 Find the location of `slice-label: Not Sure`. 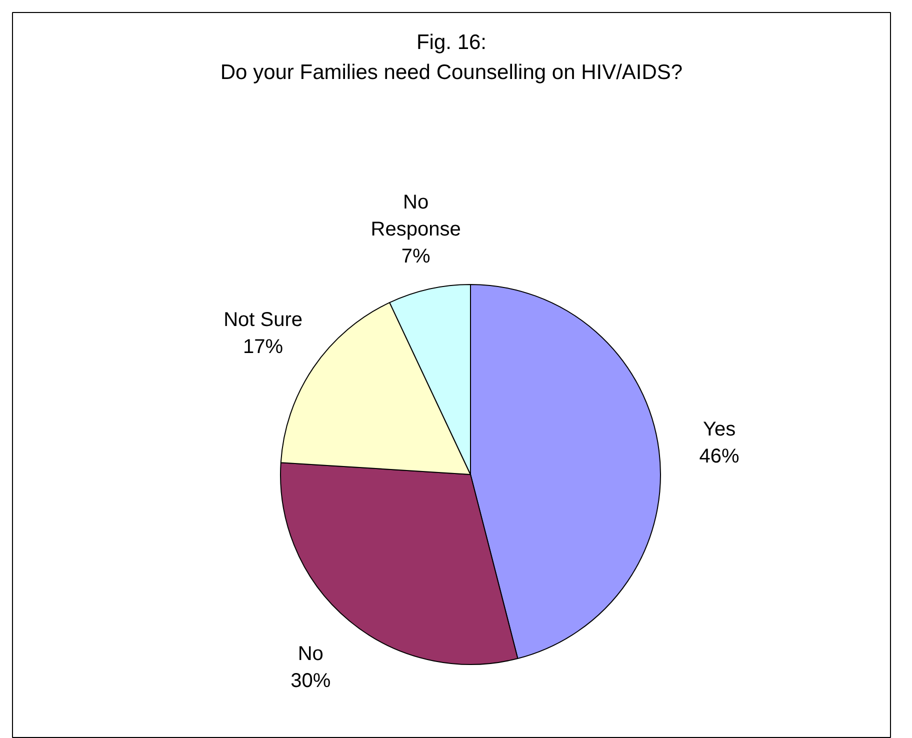

slice-label: Not Sure is located at coordinates (263, 320).